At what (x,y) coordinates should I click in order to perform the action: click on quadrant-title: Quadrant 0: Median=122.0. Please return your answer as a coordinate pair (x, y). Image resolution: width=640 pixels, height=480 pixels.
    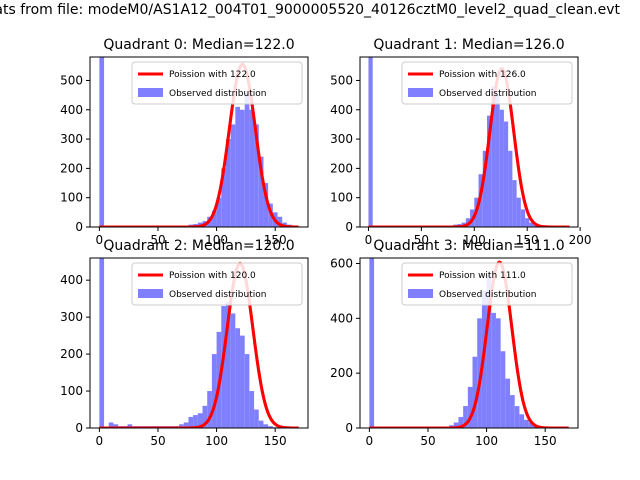
    Looking at the image, I should click on (198, 45).